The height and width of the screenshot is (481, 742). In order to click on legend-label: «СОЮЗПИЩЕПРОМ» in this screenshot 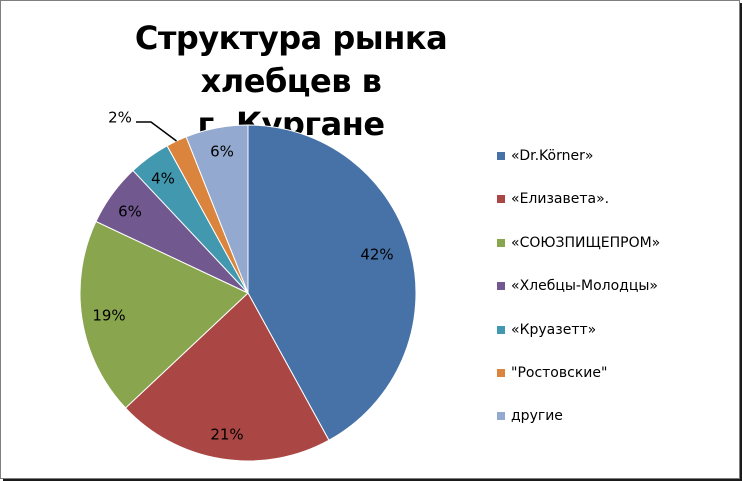, I will do `click(586, 242)`.